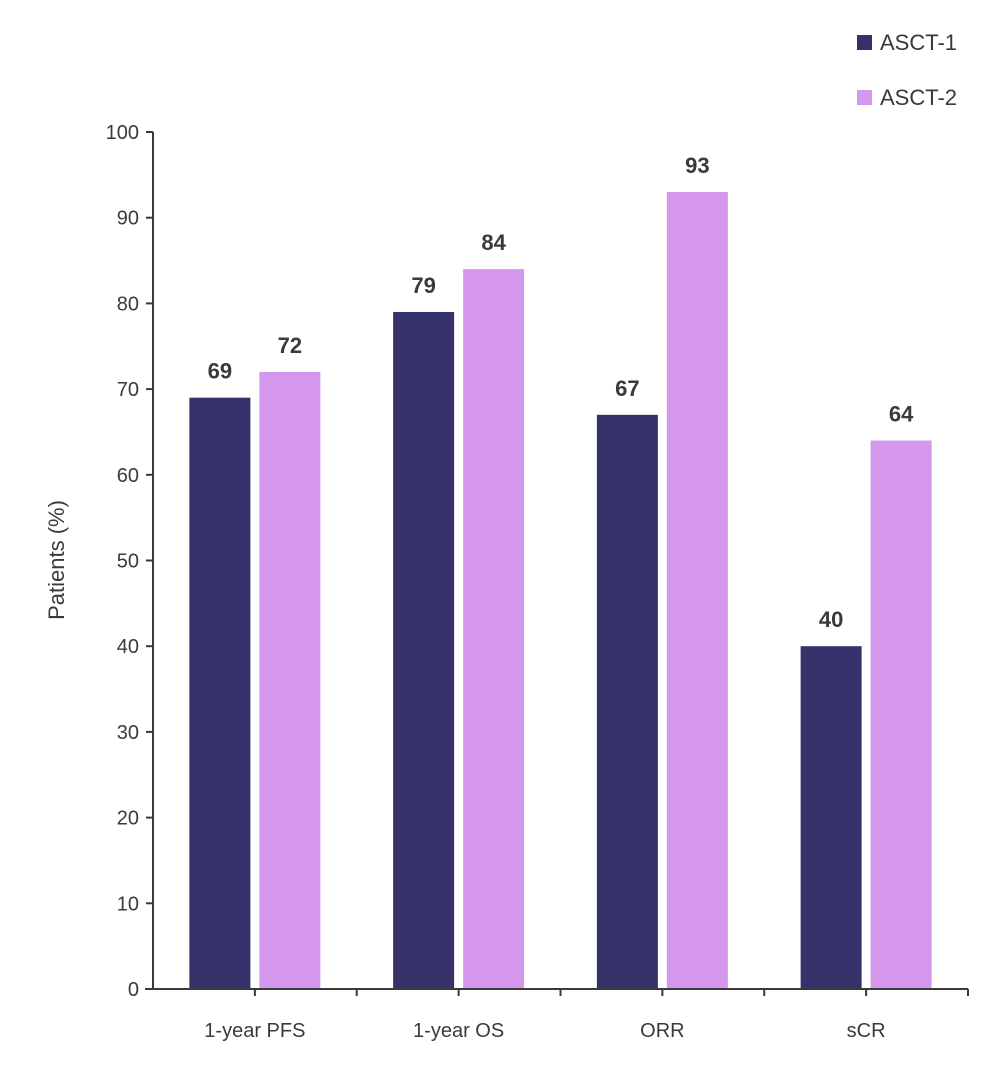  What do you see at coordinates (122, 133) in the screenshot?
I see `y-tick-label: 100` at bounding box center [122, 133].